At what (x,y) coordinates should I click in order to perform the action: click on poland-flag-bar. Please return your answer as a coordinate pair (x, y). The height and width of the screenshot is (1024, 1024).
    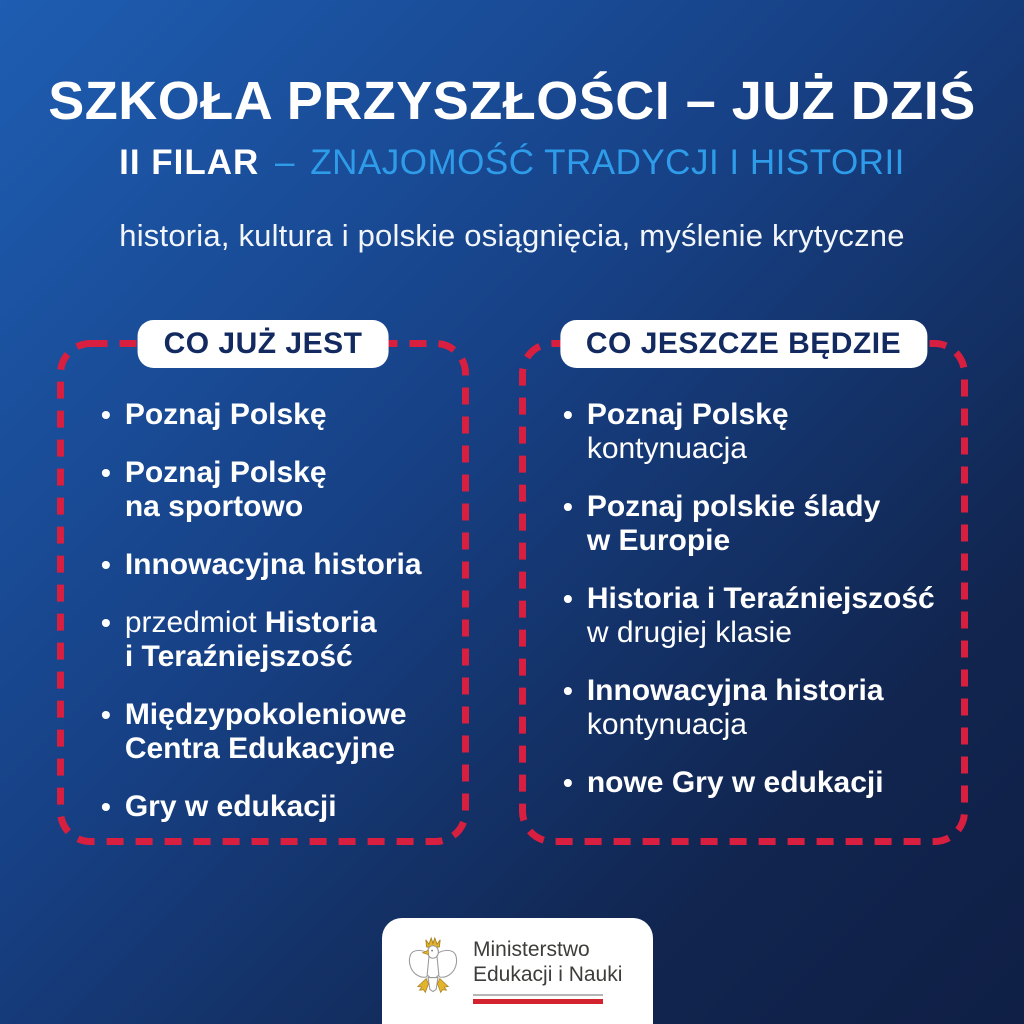
    Looking at the image, I should click on (538, 999).